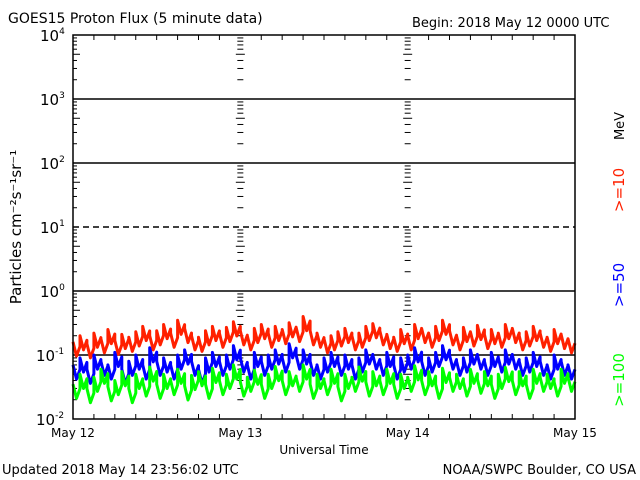 This screenshot has height=480, width=640. What do you see at coordinates (575, 433) in the screenshot?
I see `x-tick-label: May 15` at bounding box center [575, 433].